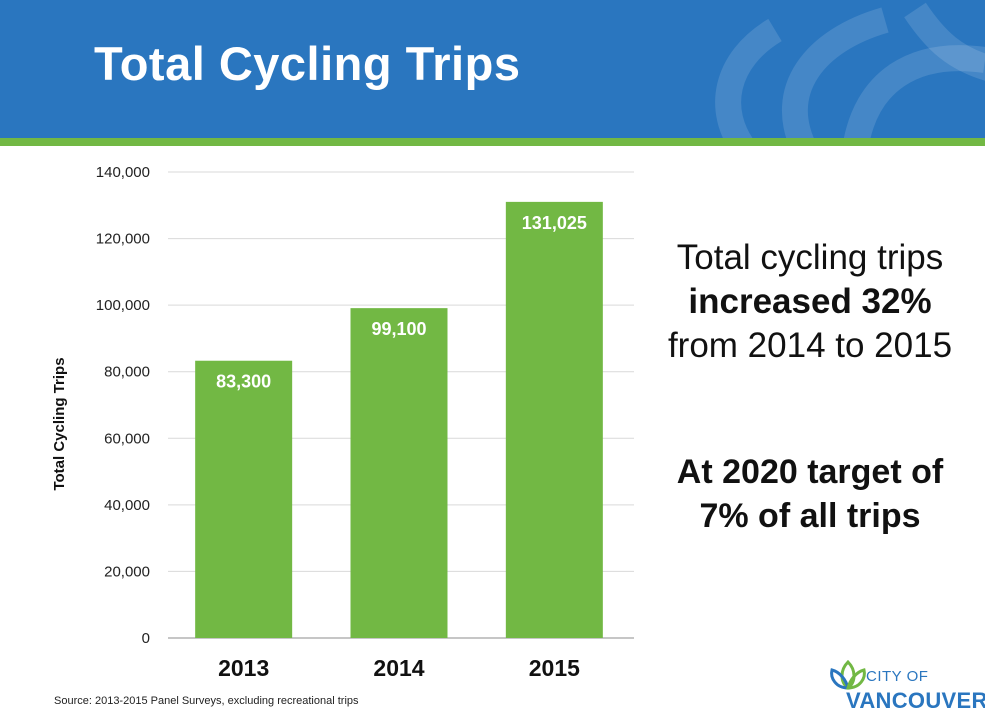 The width and height of the screenshot is (985, 722). I want to click on city-of-vancouver-logo: CITY OF VANCOUVER, so click(905, 685).